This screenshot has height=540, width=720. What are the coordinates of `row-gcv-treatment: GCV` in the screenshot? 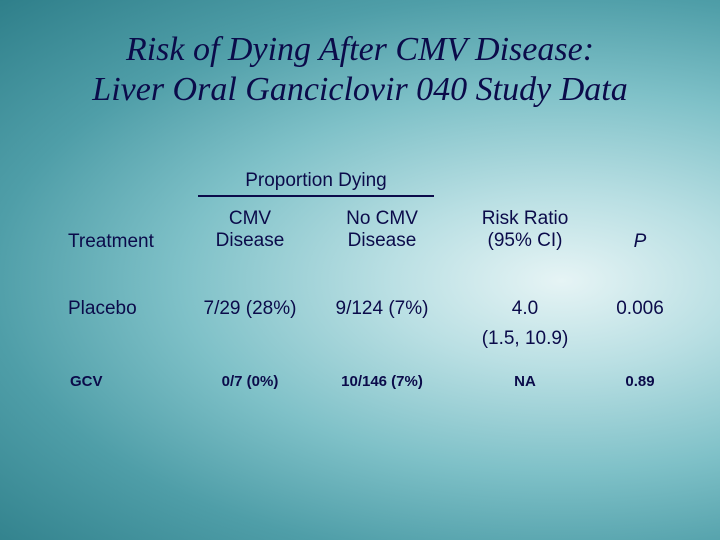 It's located at (86, 381).